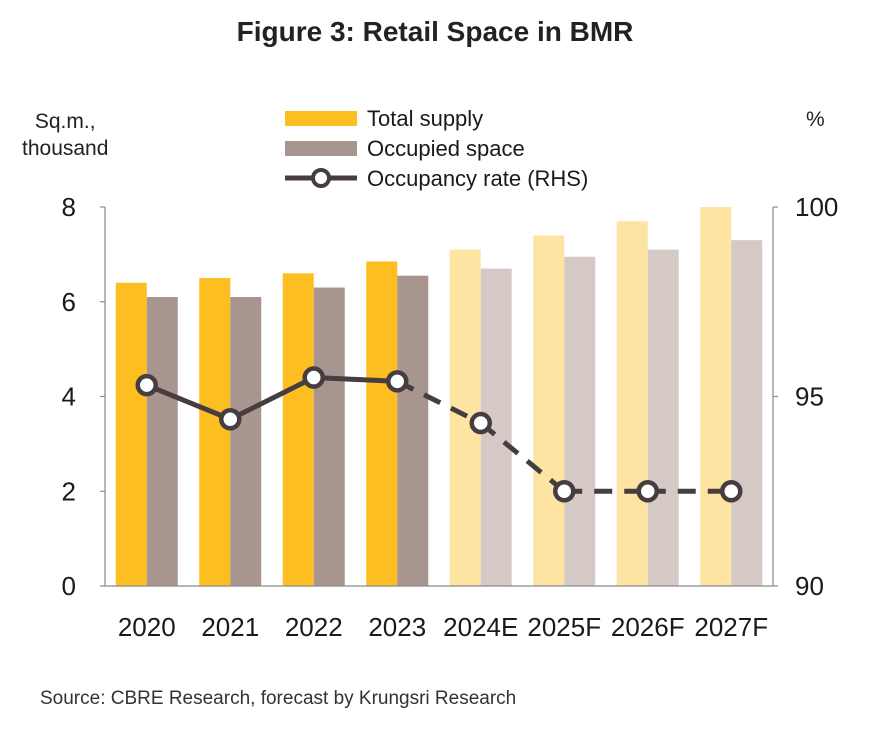 The image size is (870, 730). I want to click on right-axis-title: %, so click(815, 119).